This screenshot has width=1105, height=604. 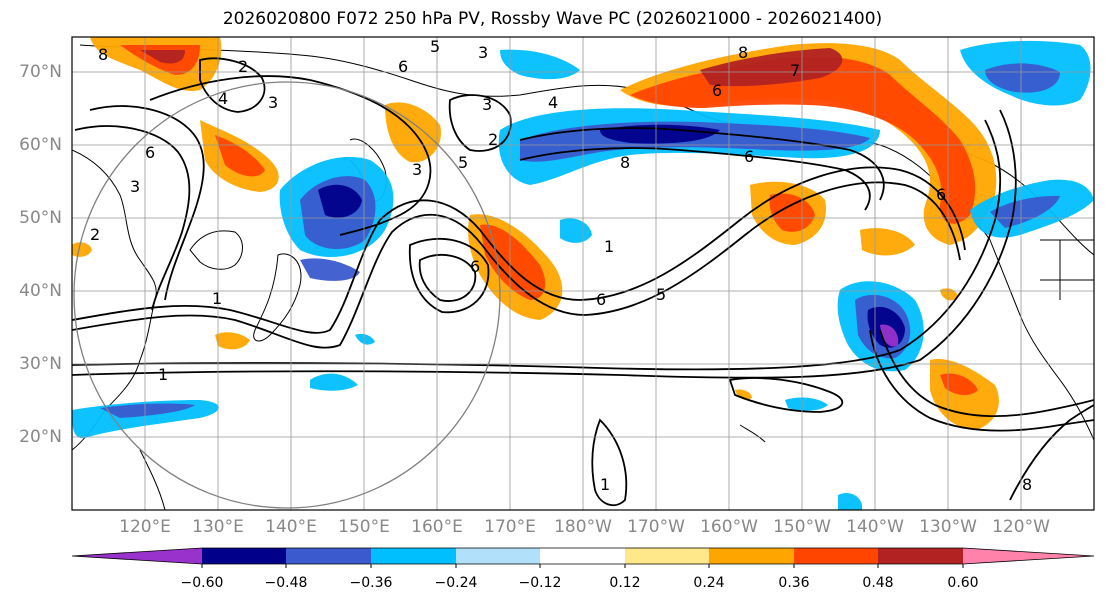 I want to click on colorbar-tick--0.12: −0.12, so click(x=540, y=583).